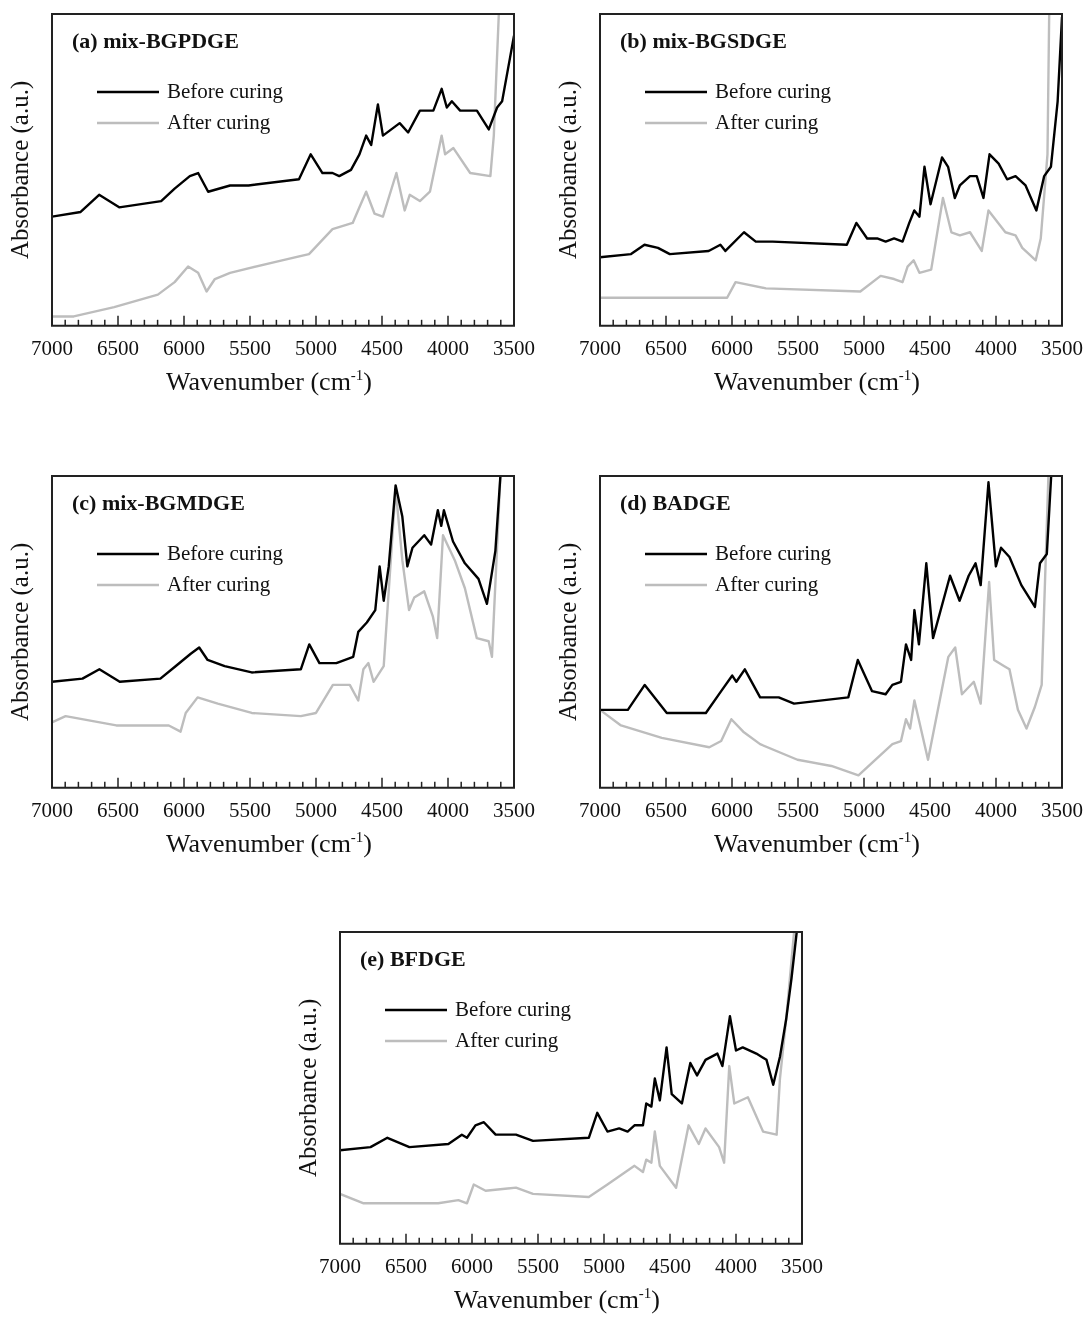  What do you see at coordinates (158, 502) in the screenshot?
I see `text: (c) mix-BGMDGE` at bounding box center [158, 502].